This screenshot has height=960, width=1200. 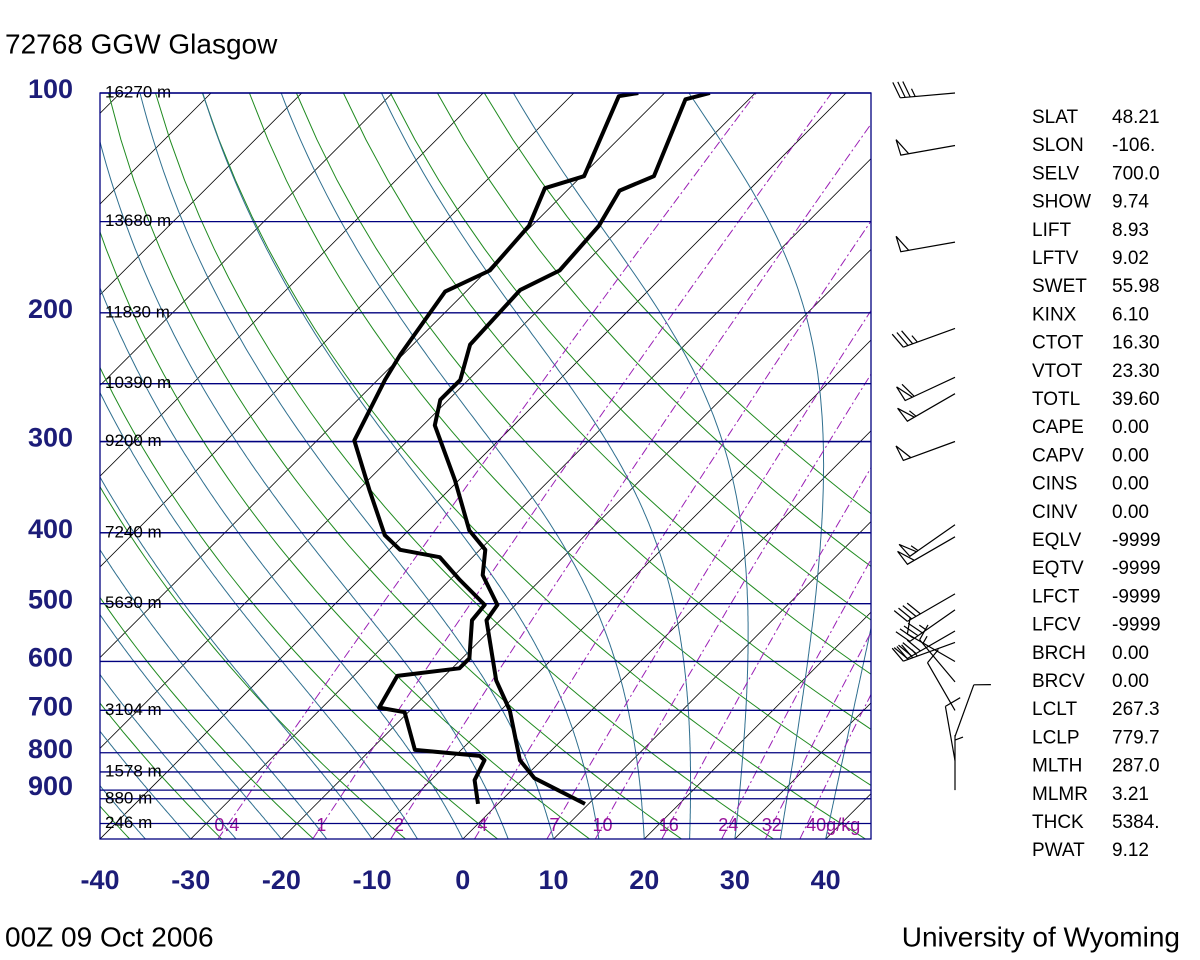 I want to click on y-tick-label: 100, so click(x=50, y=89).